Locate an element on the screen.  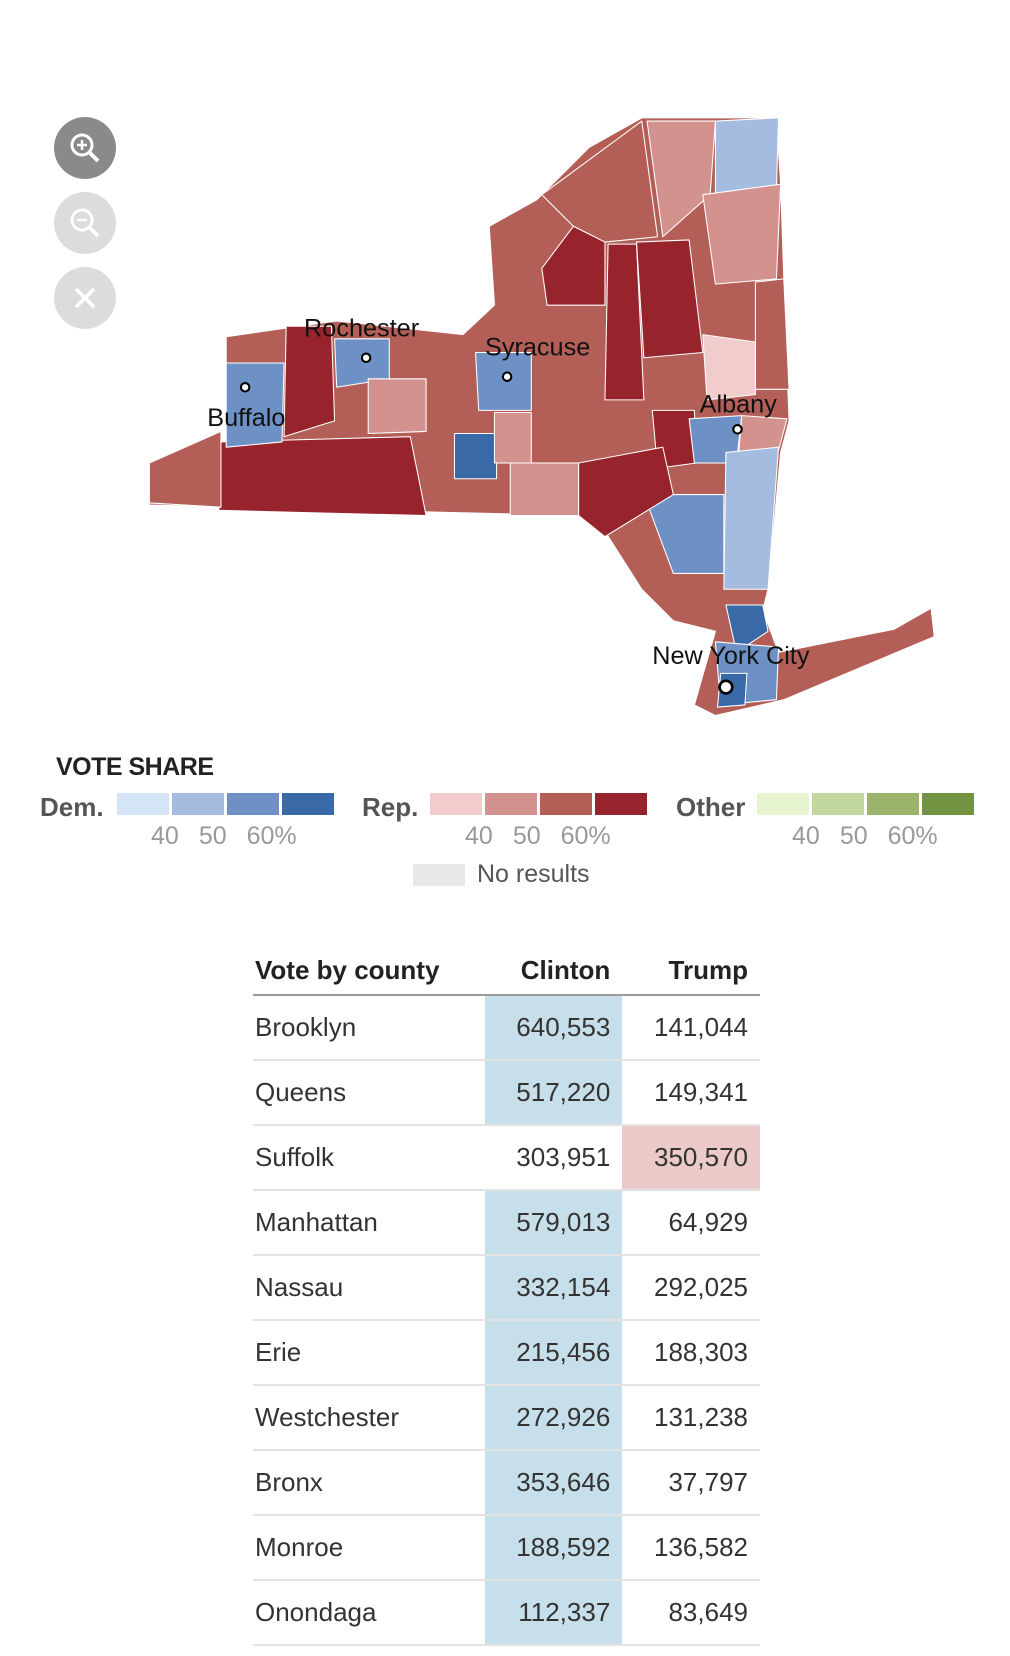
trump-votes-cell: 350,570 is located at coordinates (691, 1158).